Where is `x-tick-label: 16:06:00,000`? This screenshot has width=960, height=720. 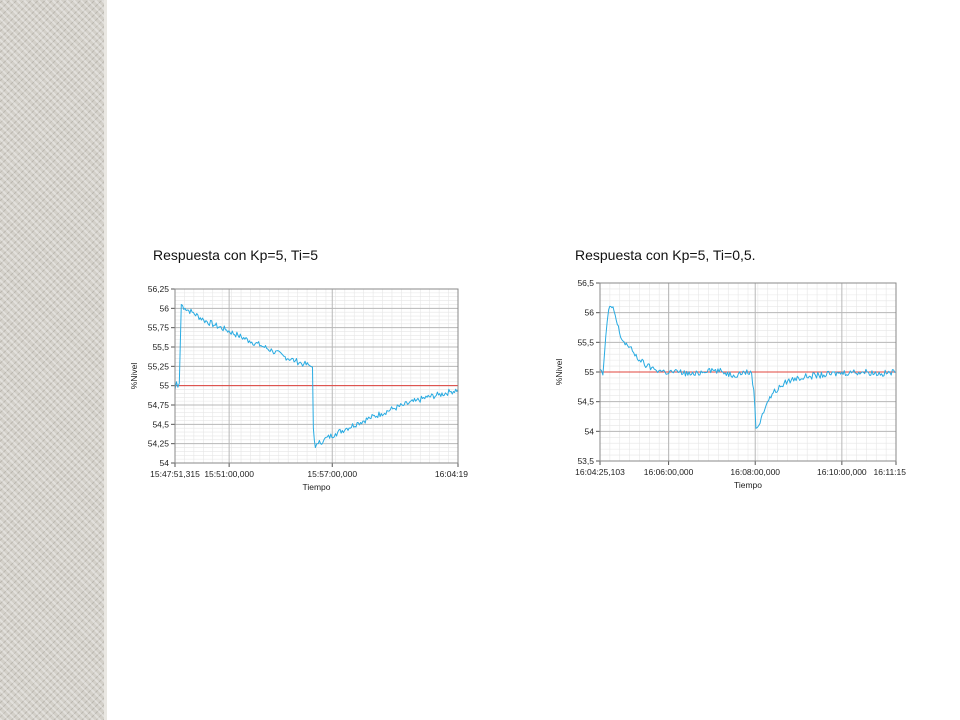
x-tick-label: 16:06:00,000 is located at coordinates (669, 472).